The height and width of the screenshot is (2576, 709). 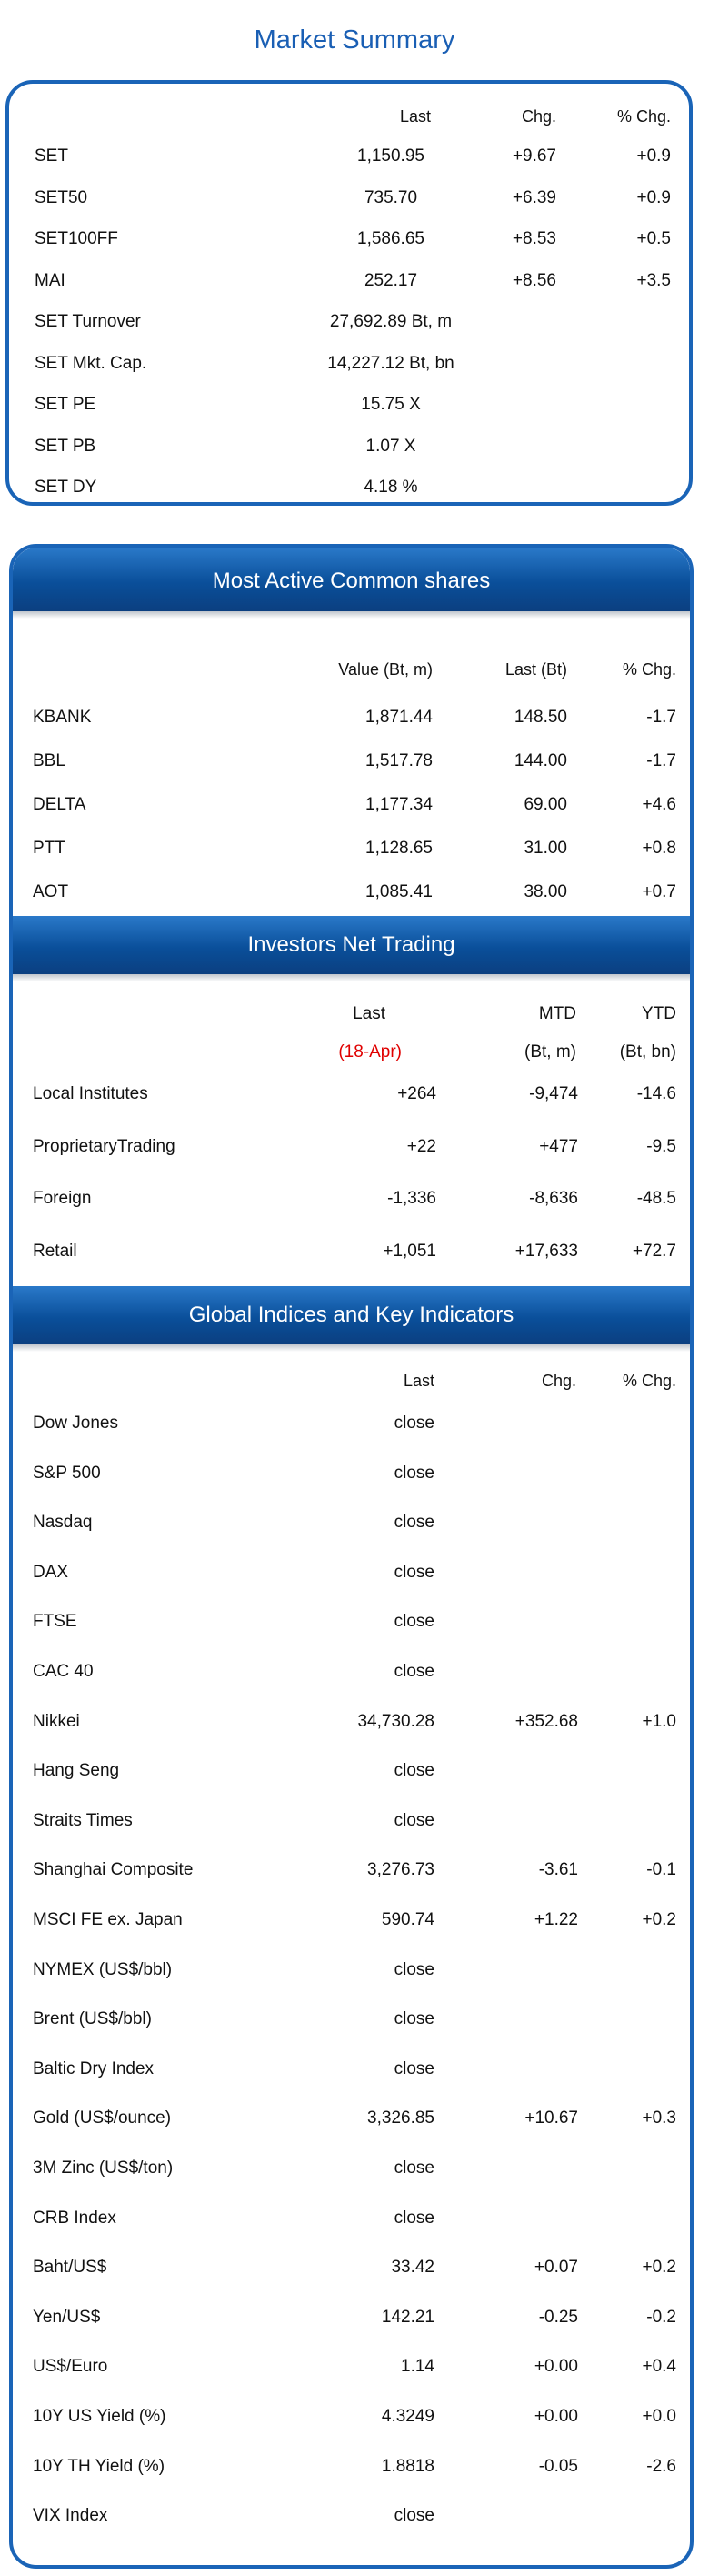 I want to click on row-last: 1,150.95, so click(x=390, y=156).